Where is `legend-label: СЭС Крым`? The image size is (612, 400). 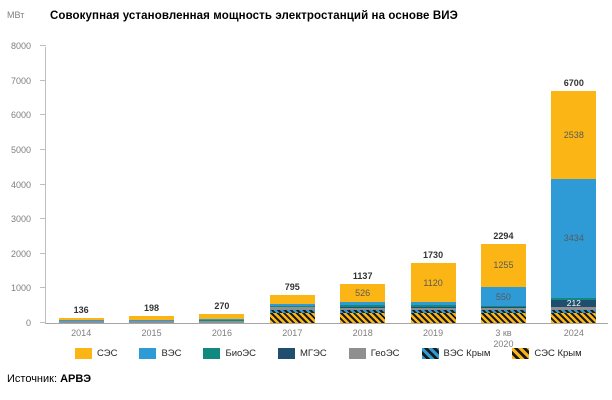 legend-label: СЭС Крым is located at coordinates (558, 353).